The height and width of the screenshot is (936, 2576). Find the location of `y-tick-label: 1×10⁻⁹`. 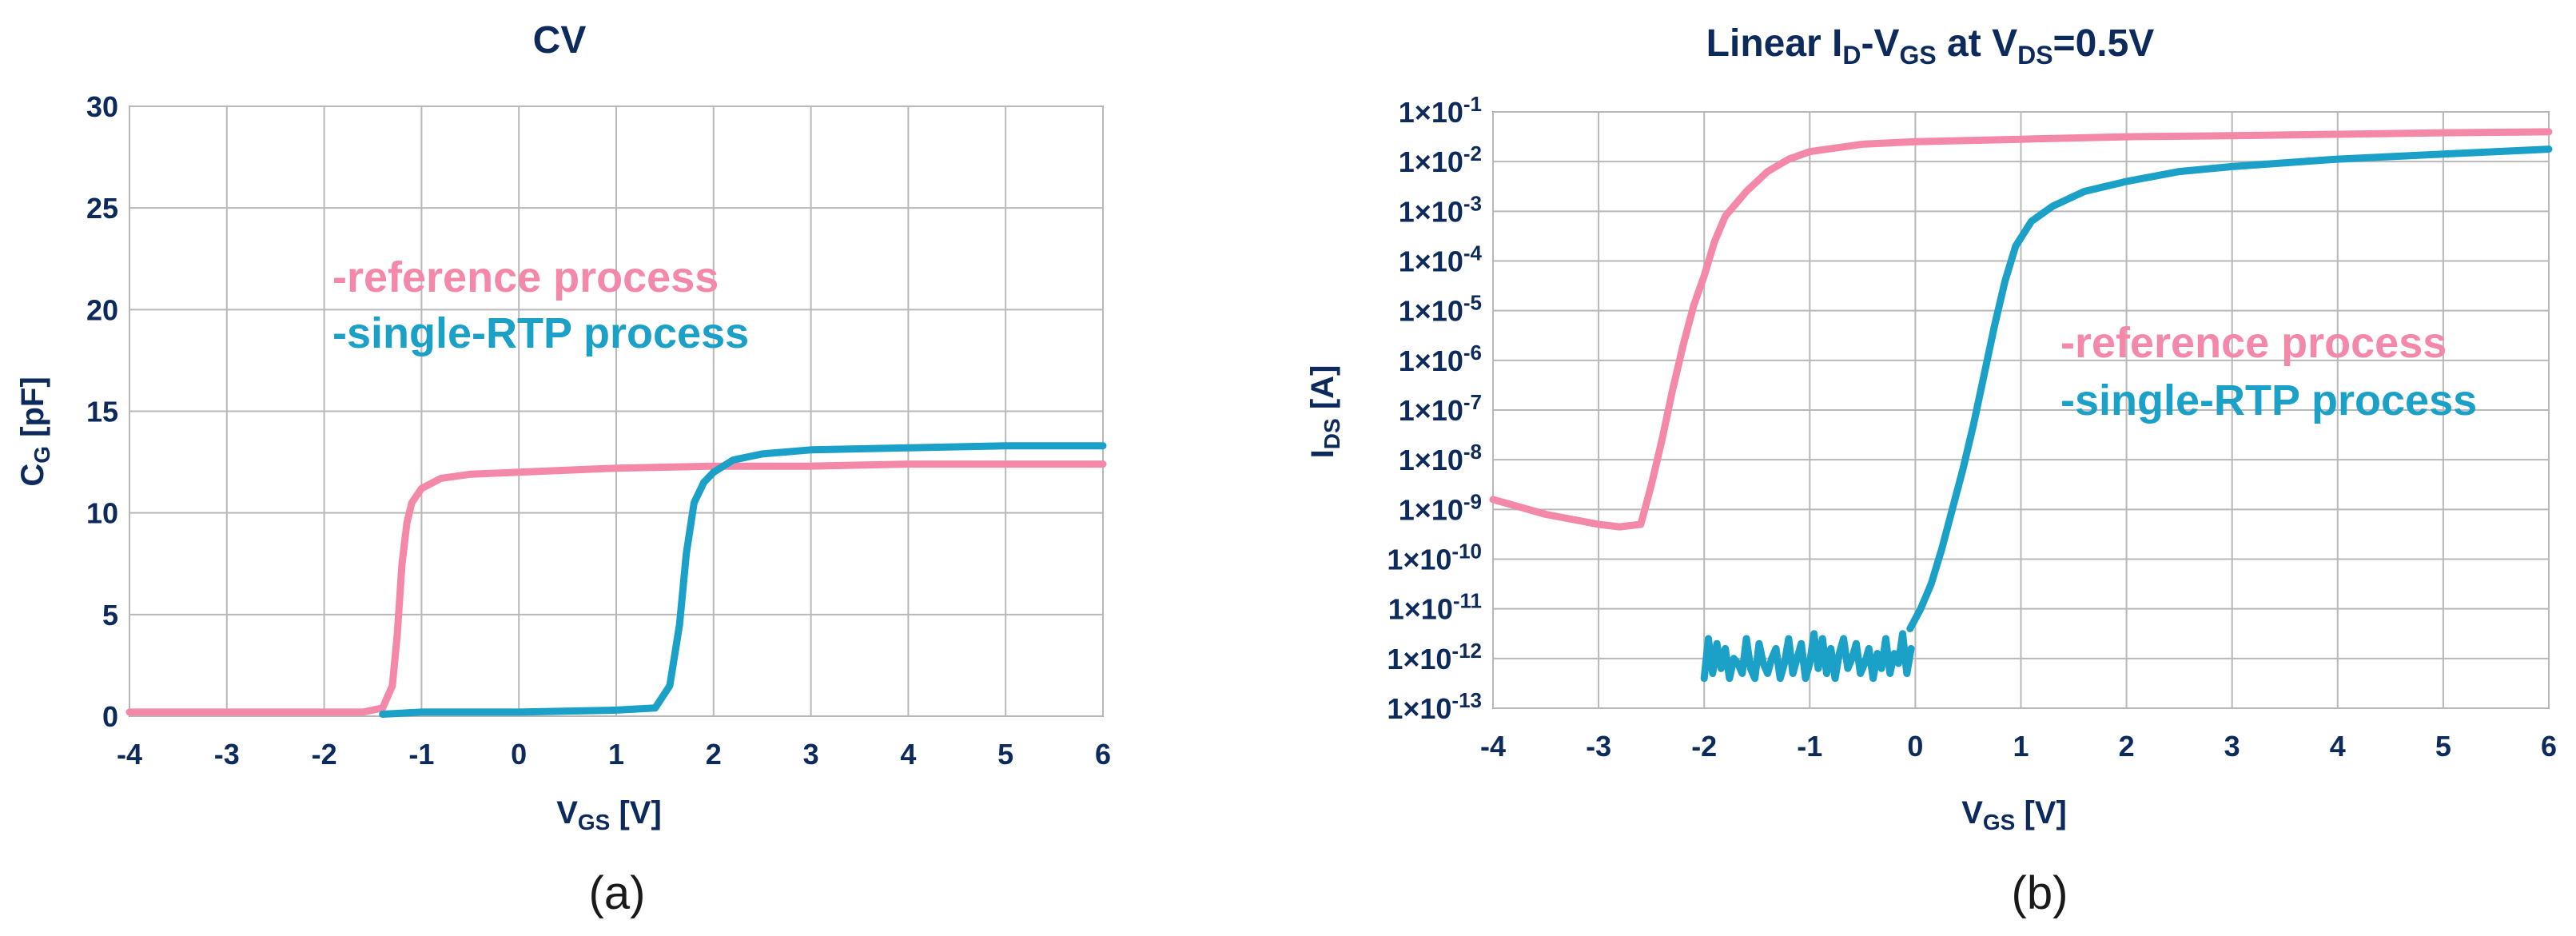

y-tick-label: 1×10⁻⁹ is located at coordinates (1440, 507).